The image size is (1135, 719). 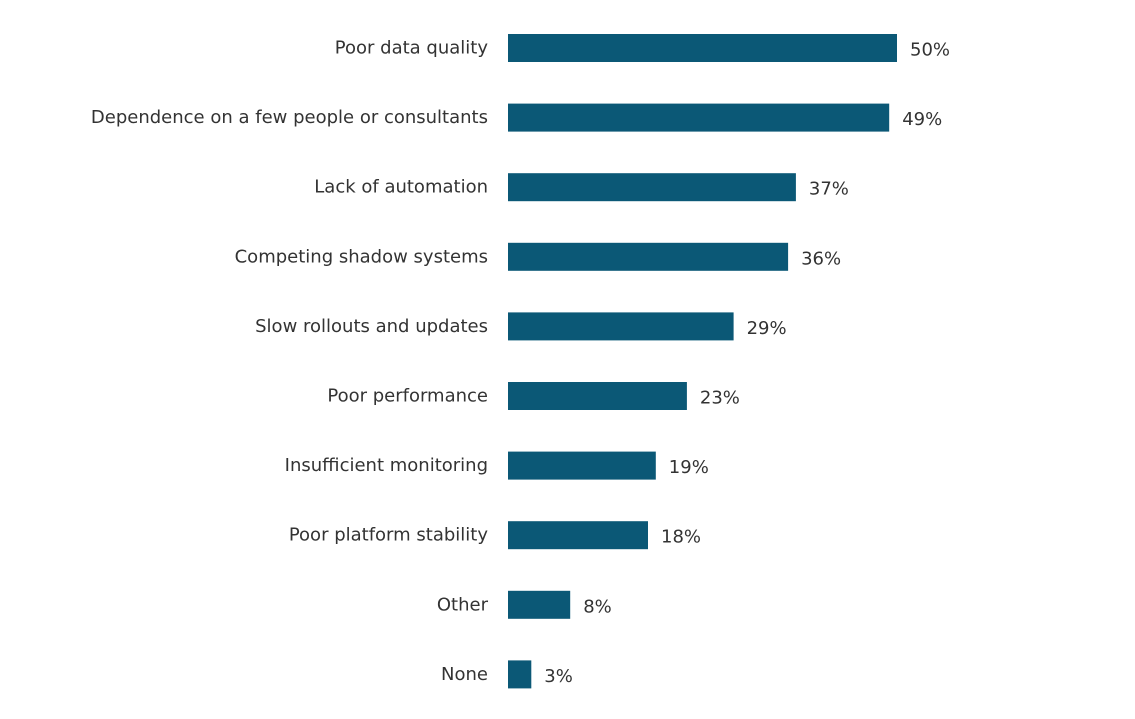 I want to click on value-label: 36%, so click(x=821, y=258).